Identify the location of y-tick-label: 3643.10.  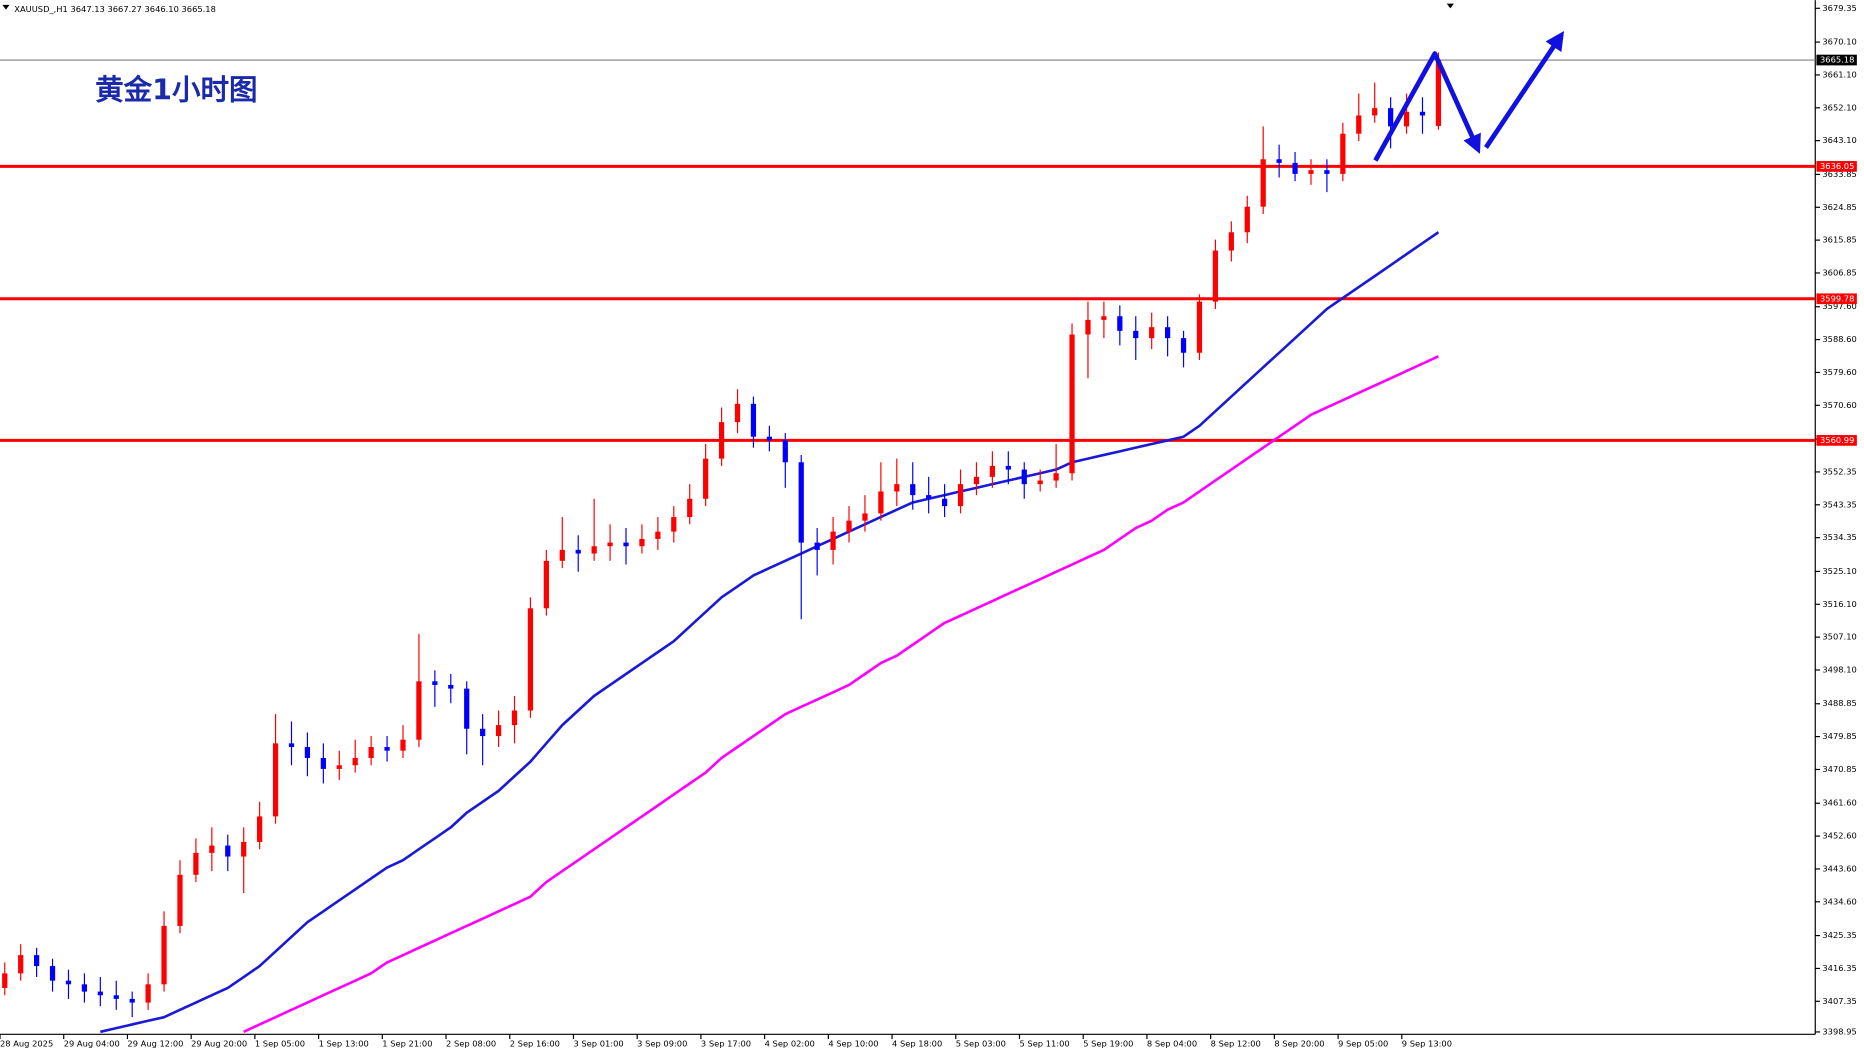
(1839, 140).